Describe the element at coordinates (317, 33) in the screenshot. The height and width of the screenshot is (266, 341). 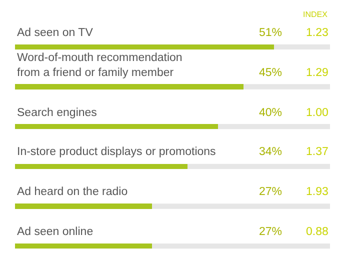
I see `annotation: 1.23` at that location.